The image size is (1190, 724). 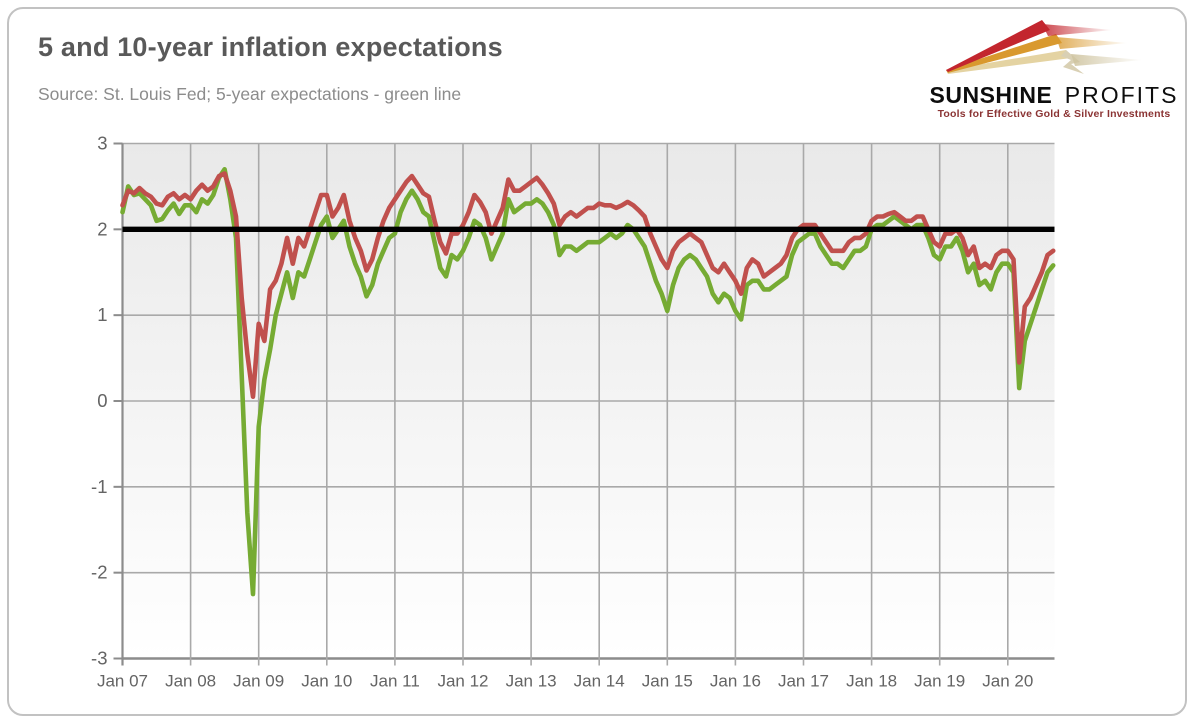 I want to click on logo-arrows-icon, so click(x=1044, y=47).